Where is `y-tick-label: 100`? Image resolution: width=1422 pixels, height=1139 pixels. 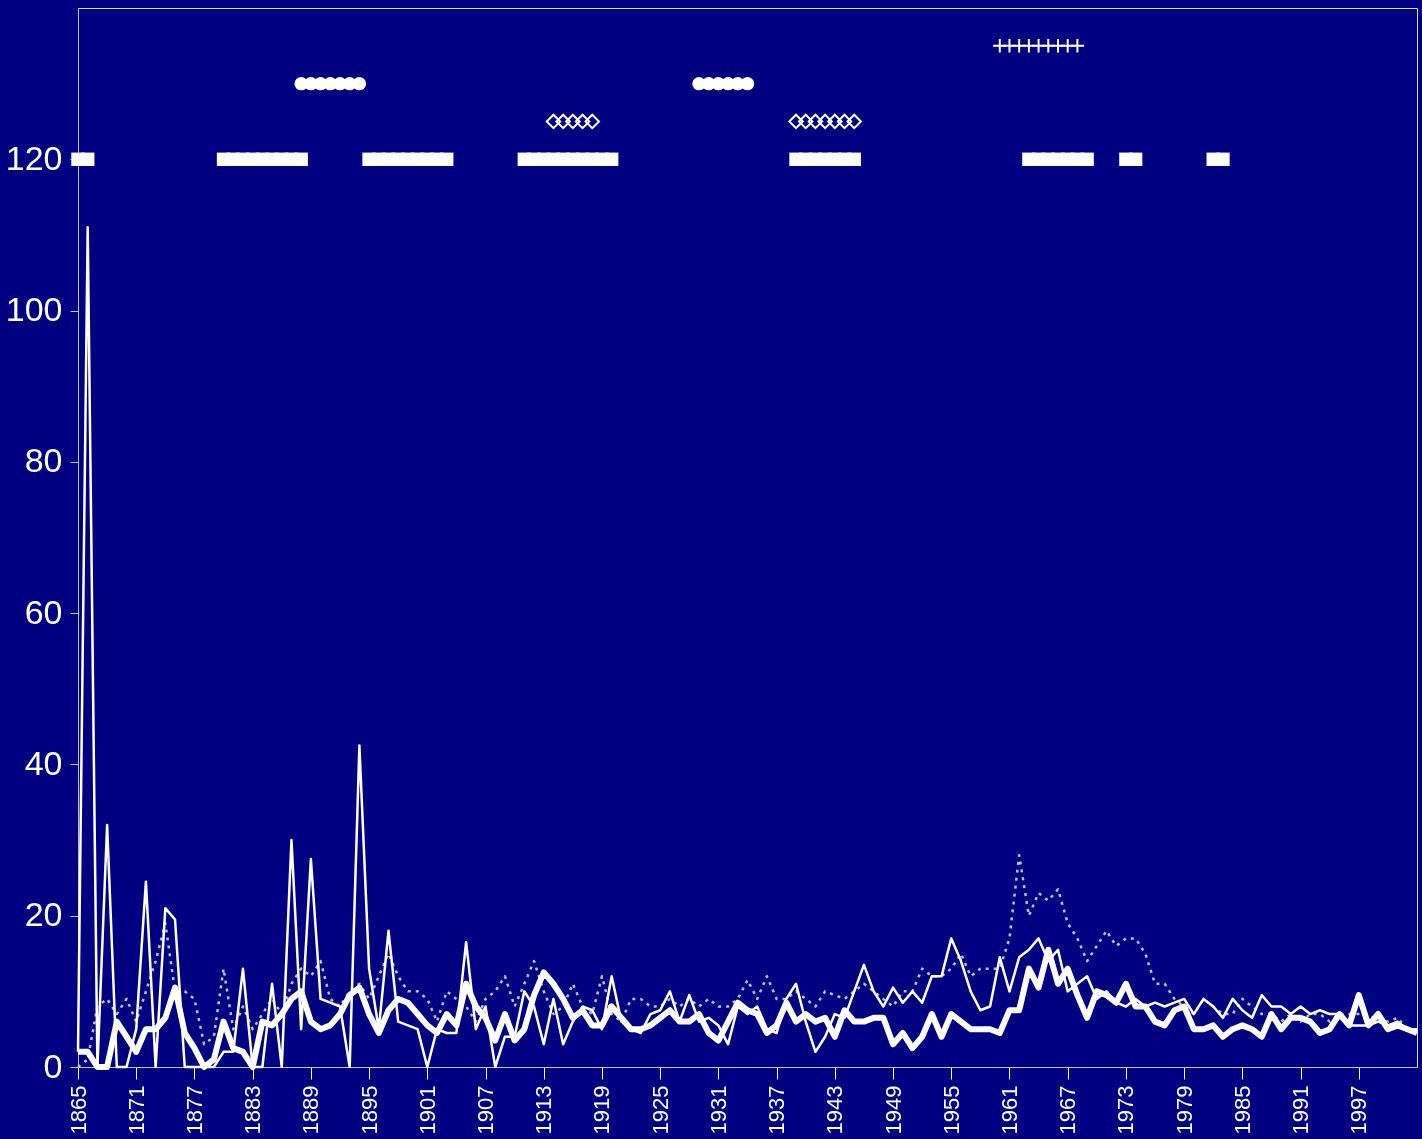 y-tick-label: 100 is located at coordinates (34, 309).